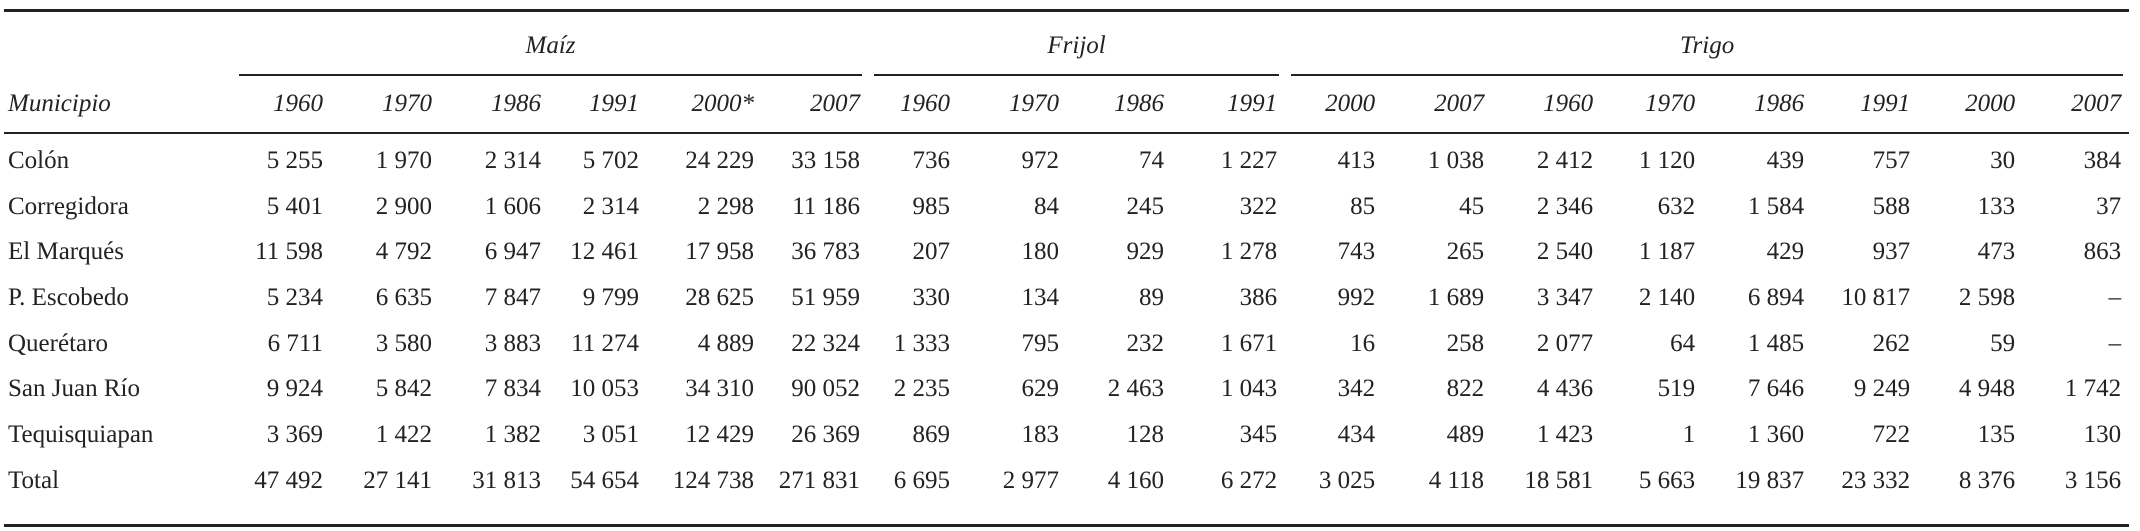 This screenshot has height=531, width=2140. What do you see at coordinates (403, 343) in the screenshot?
I see `cell: 3 580` at bounding box center [403, 343].